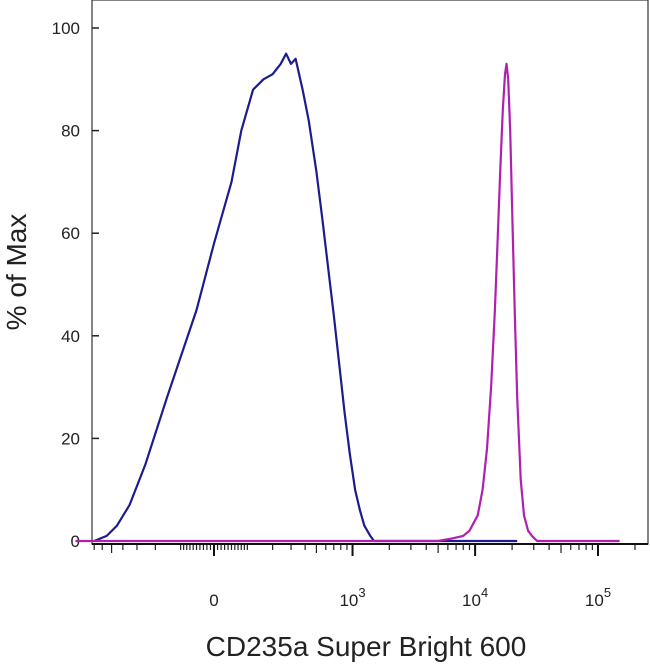  Describe the element at coordinates (213, 600) in the screenshot. I see `x-tick-label: 0` at that location.